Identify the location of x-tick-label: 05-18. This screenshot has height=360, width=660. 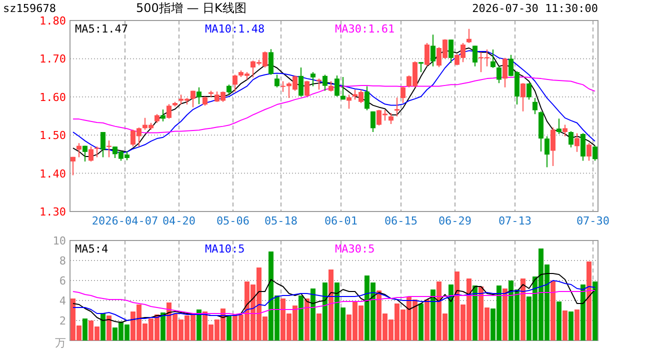
(281, 221).